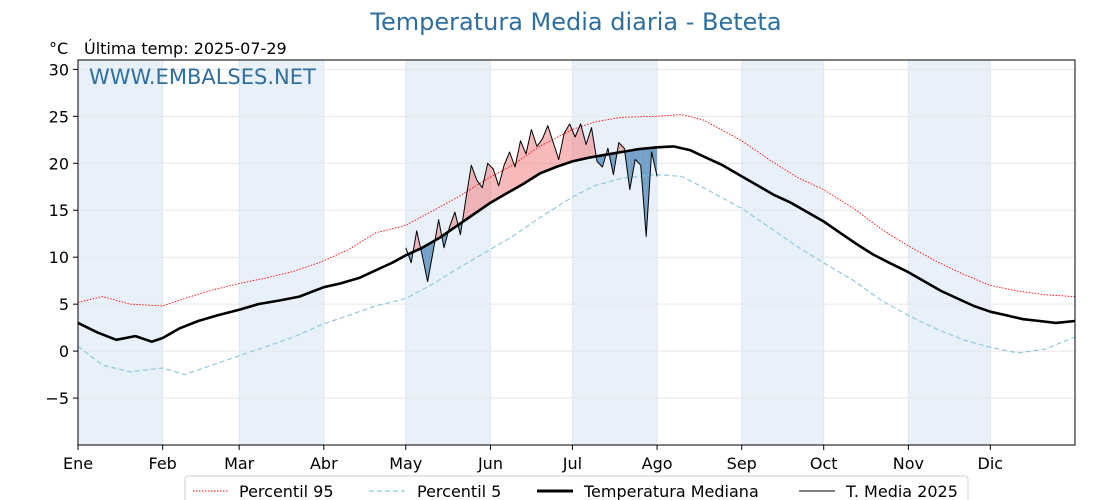 The height and width of the screenshot is (500, 1120). What do you see at coordinates (61, 234) in the screenshot?
I see `y-axis: 30 25 20 15 10 5 0 −5` at bounding box center [61, 234].